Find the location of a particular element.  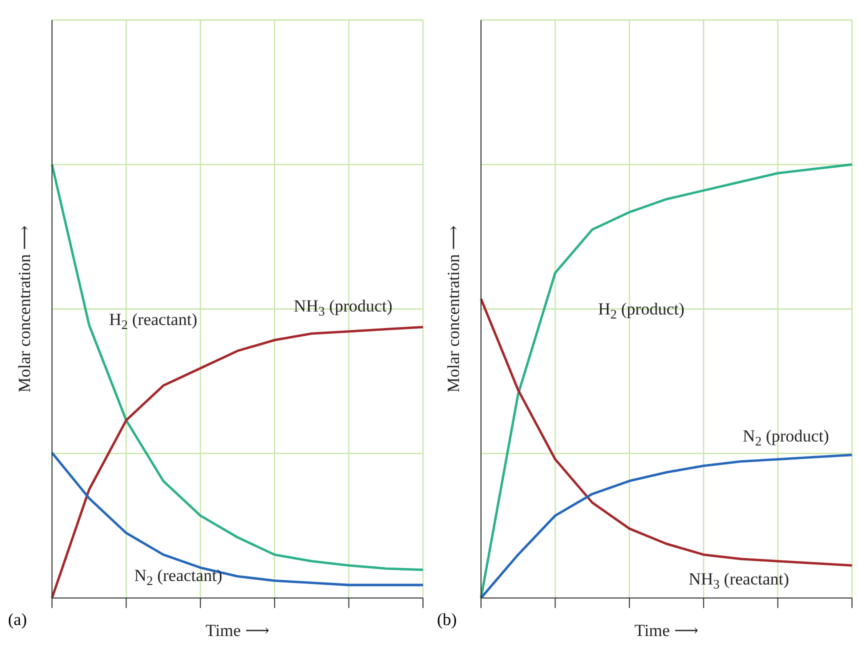

series-label: NH$_{3}$ (reactant) is located at coordinates (739, 581).